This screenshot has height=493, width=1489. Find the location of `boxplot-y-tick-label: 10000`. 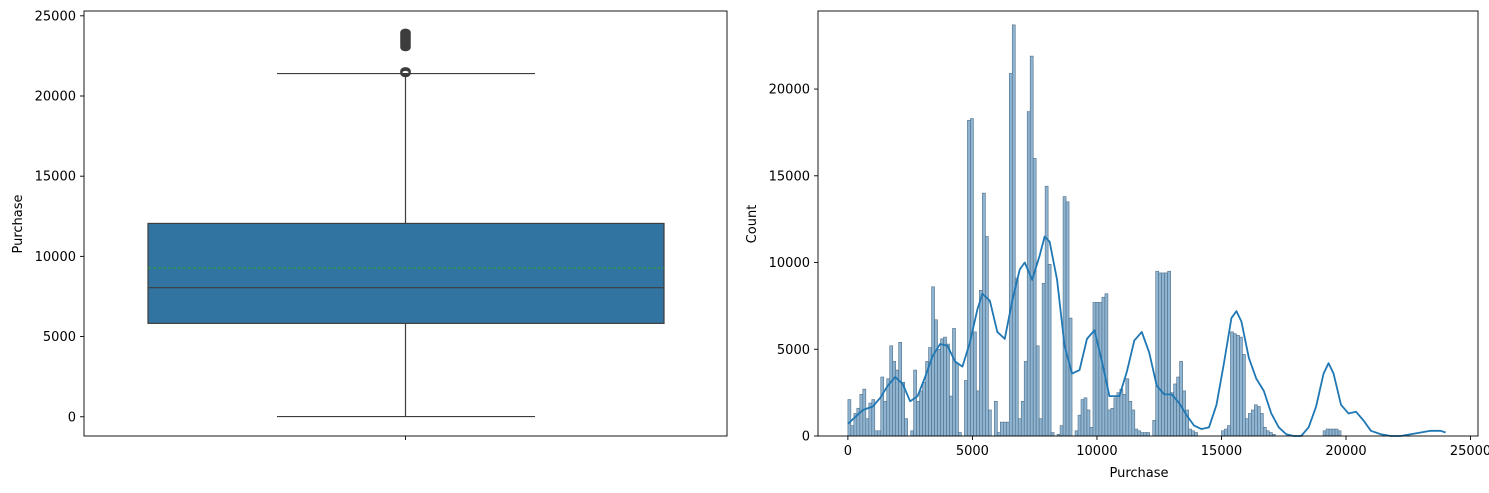

boxplot-y-tick-label: 10000 is located at coordinates (55, 257).